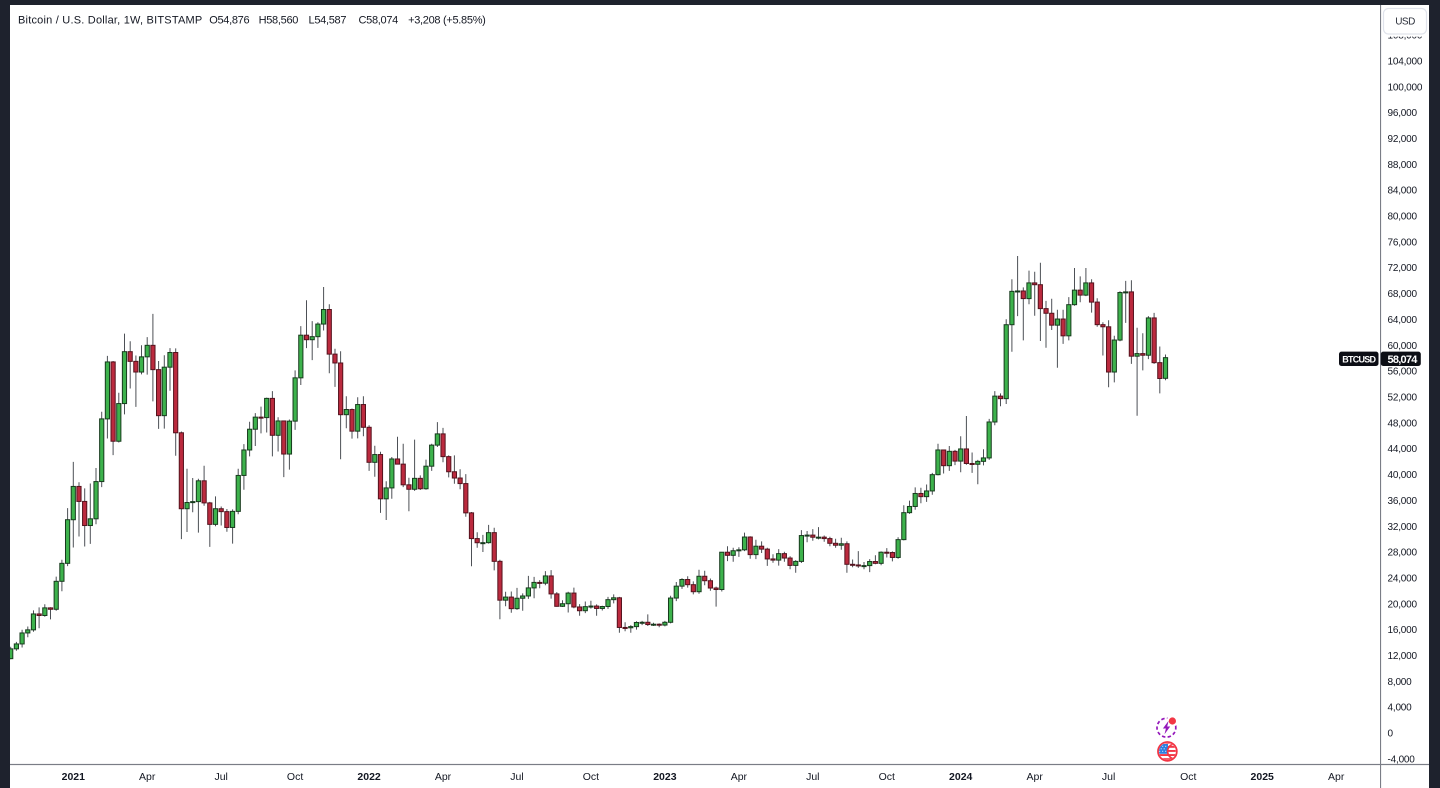  I want to click on svg-text: 24,000, so click(1403, 579).